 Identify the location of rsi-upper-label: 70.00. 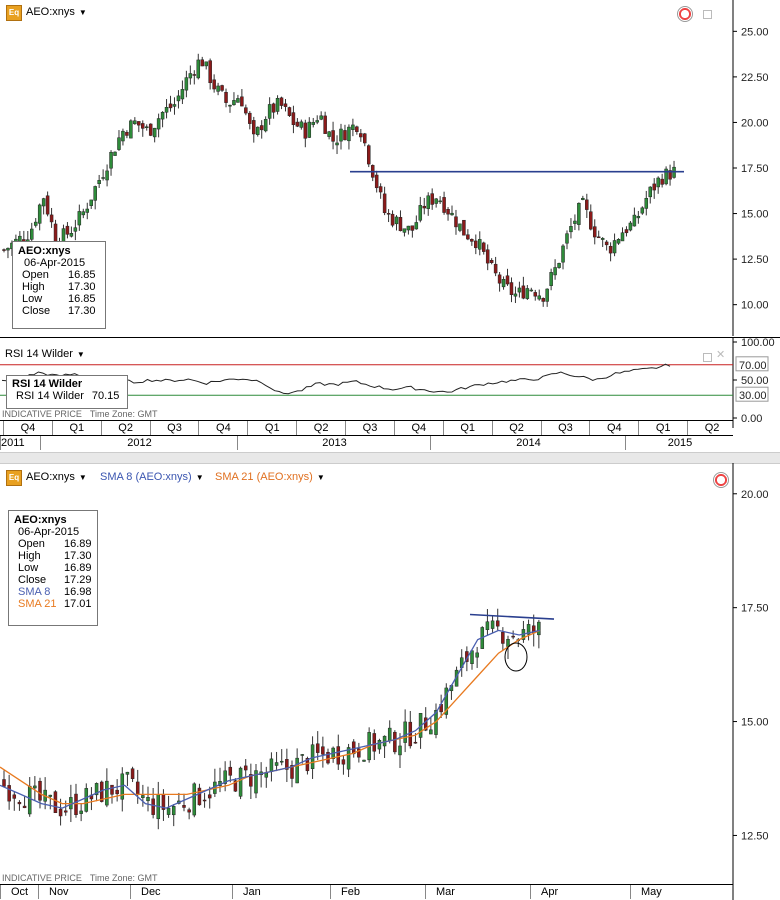
(753, 366).